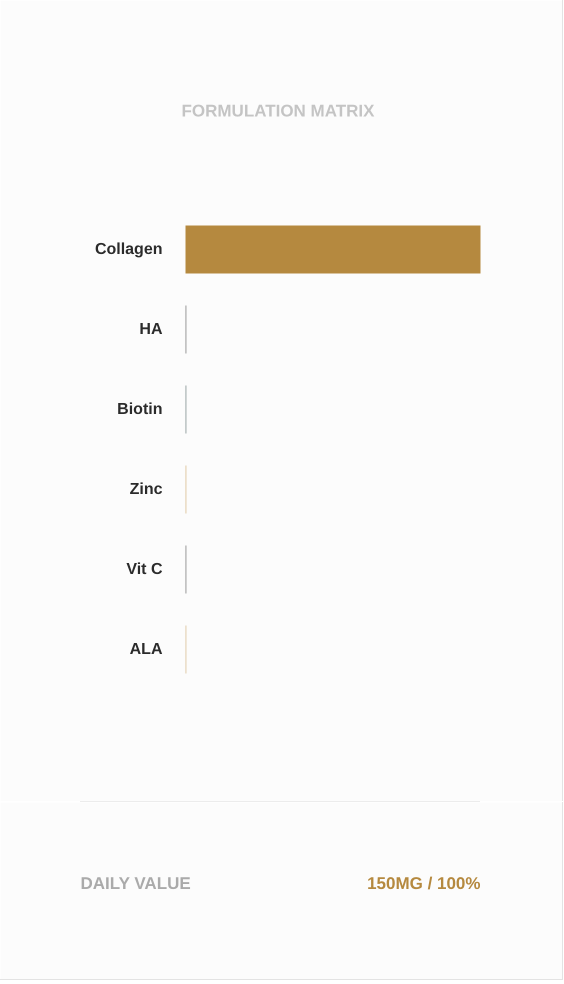 Image resolution: width=564 pixels, height=984 pixels. What do you see at coordinates (424, 883) in the screenshot?
I see `text: 150MG / 100%` at bounding box center [424, 883].